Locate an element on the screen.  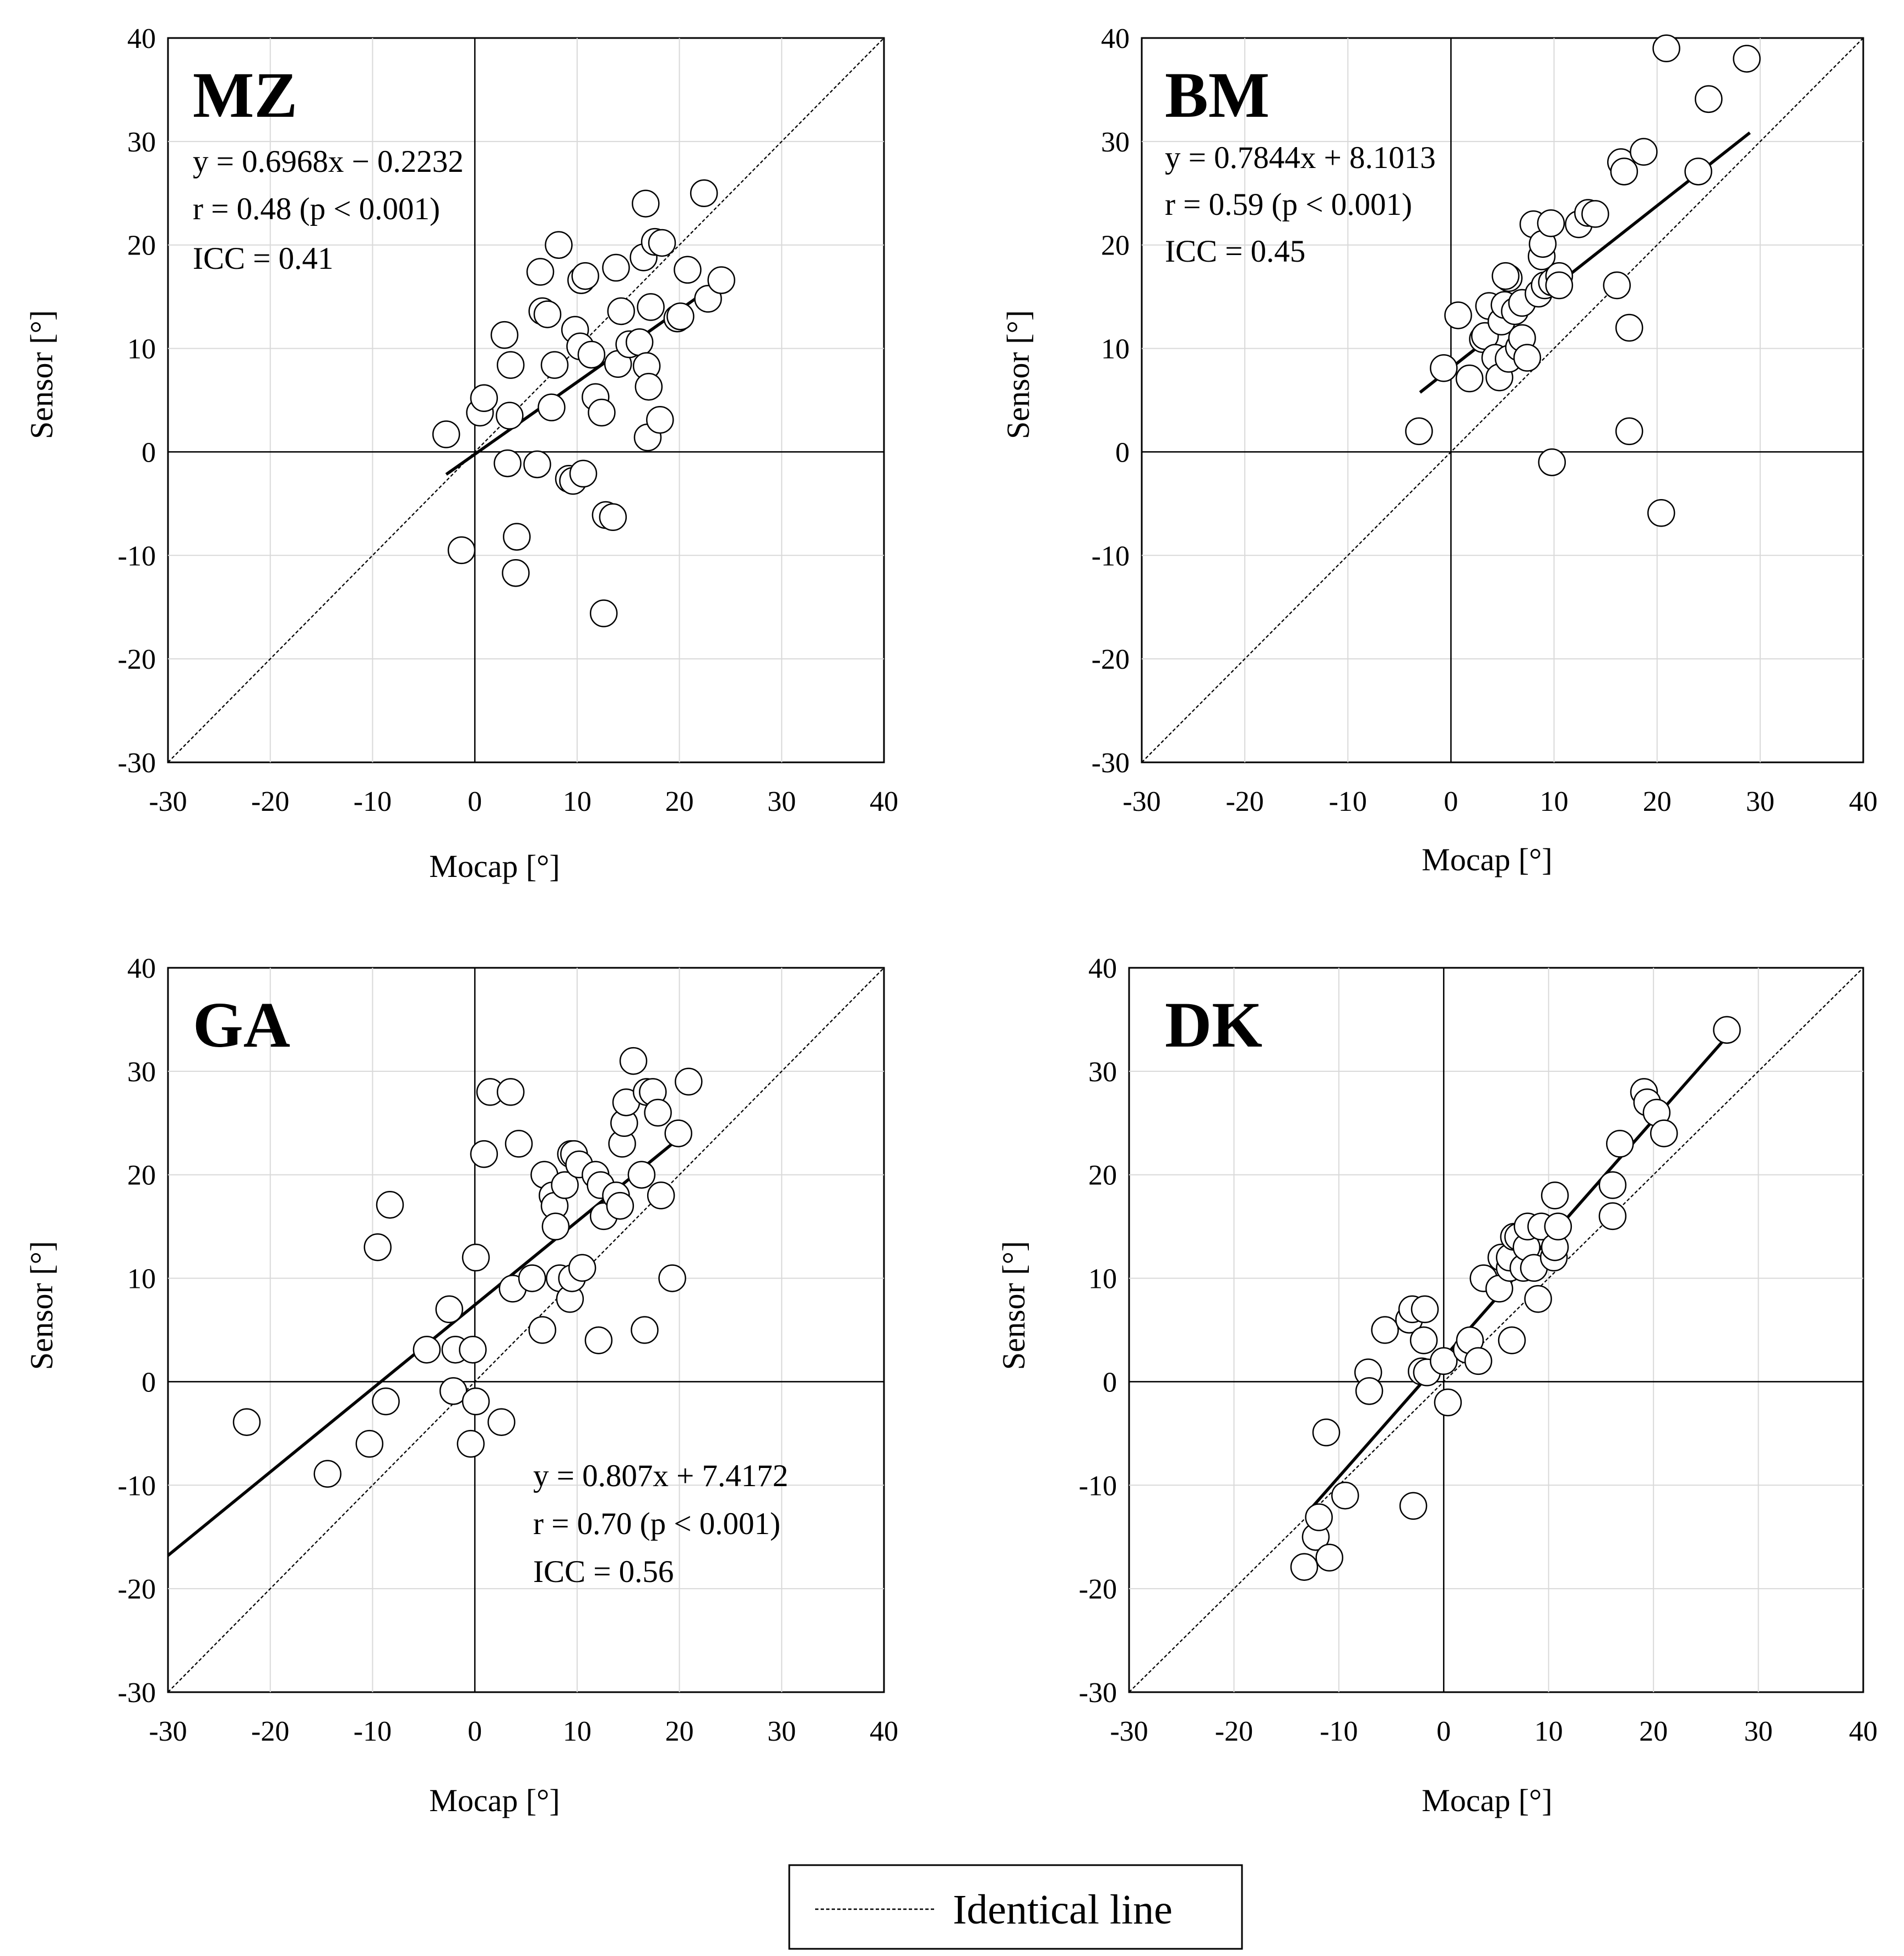
panel-title: DK is located at coordinates (1213, 1025).